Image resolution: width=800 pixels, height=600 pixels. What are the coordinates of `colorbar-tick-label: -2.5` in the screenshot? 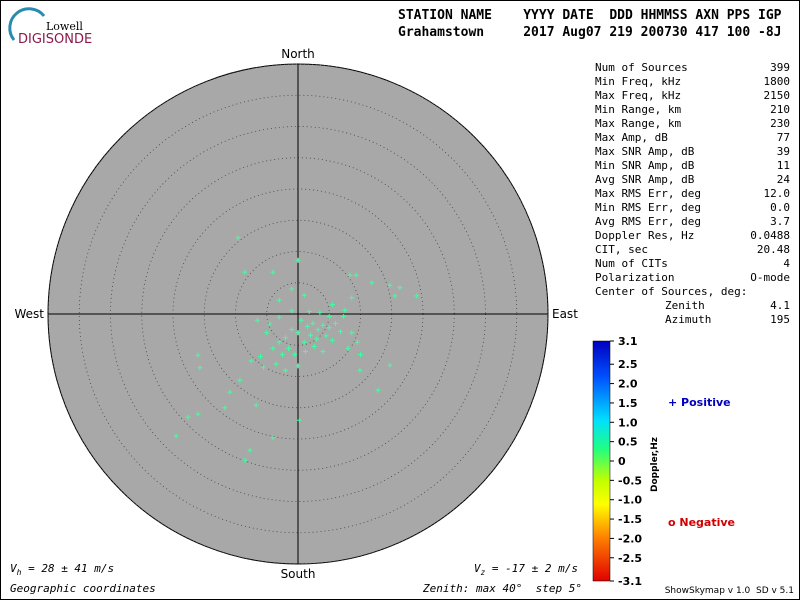 It's located at (630, 558).